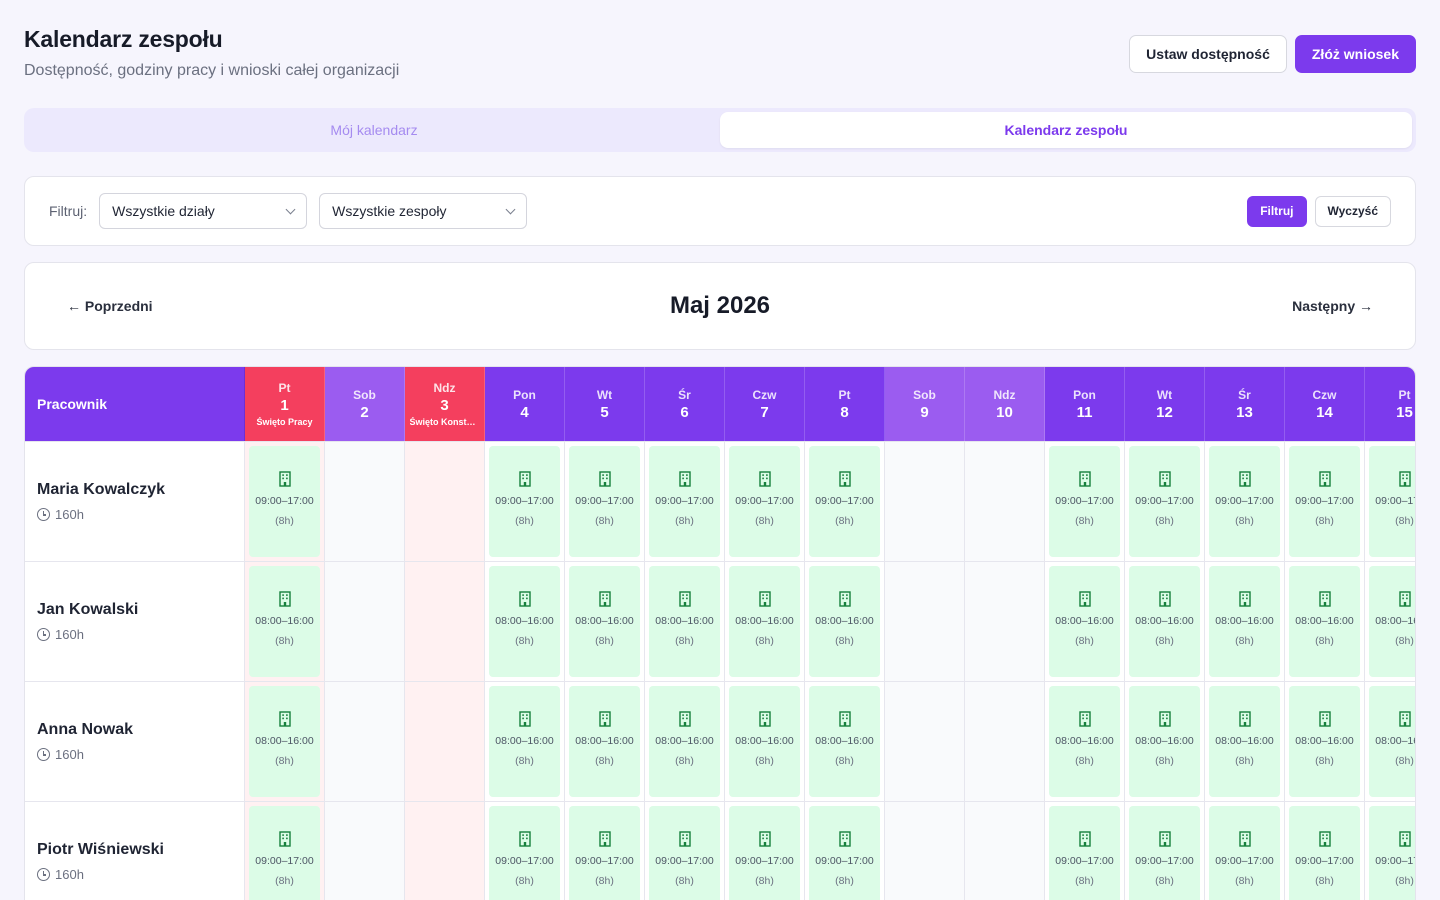 The height and width of the screenshot is (900, 1440). Describe the element at coordinates (1208, 54) in the screenshot. I see `set-availability-button: Ustaw dostępność` at that location.